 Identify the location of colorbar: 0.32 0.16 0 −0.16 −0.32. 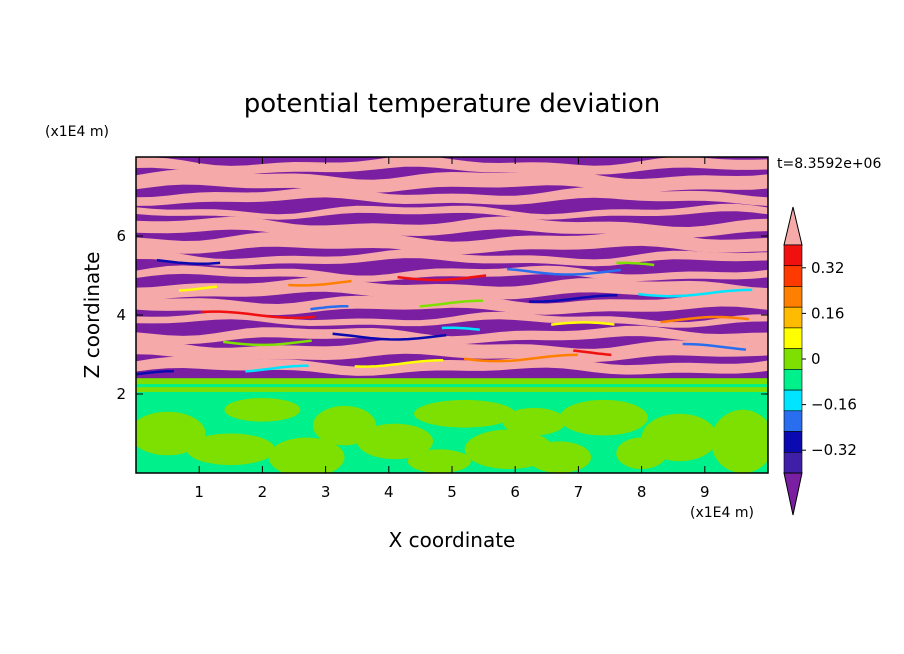
(820, 361).